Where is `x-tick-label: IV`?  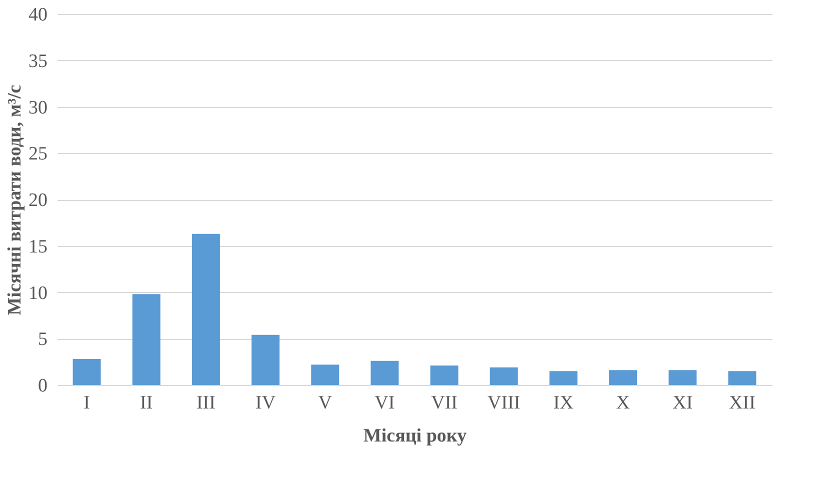
x-tick-label: IV is located at coordinates (266, 403).